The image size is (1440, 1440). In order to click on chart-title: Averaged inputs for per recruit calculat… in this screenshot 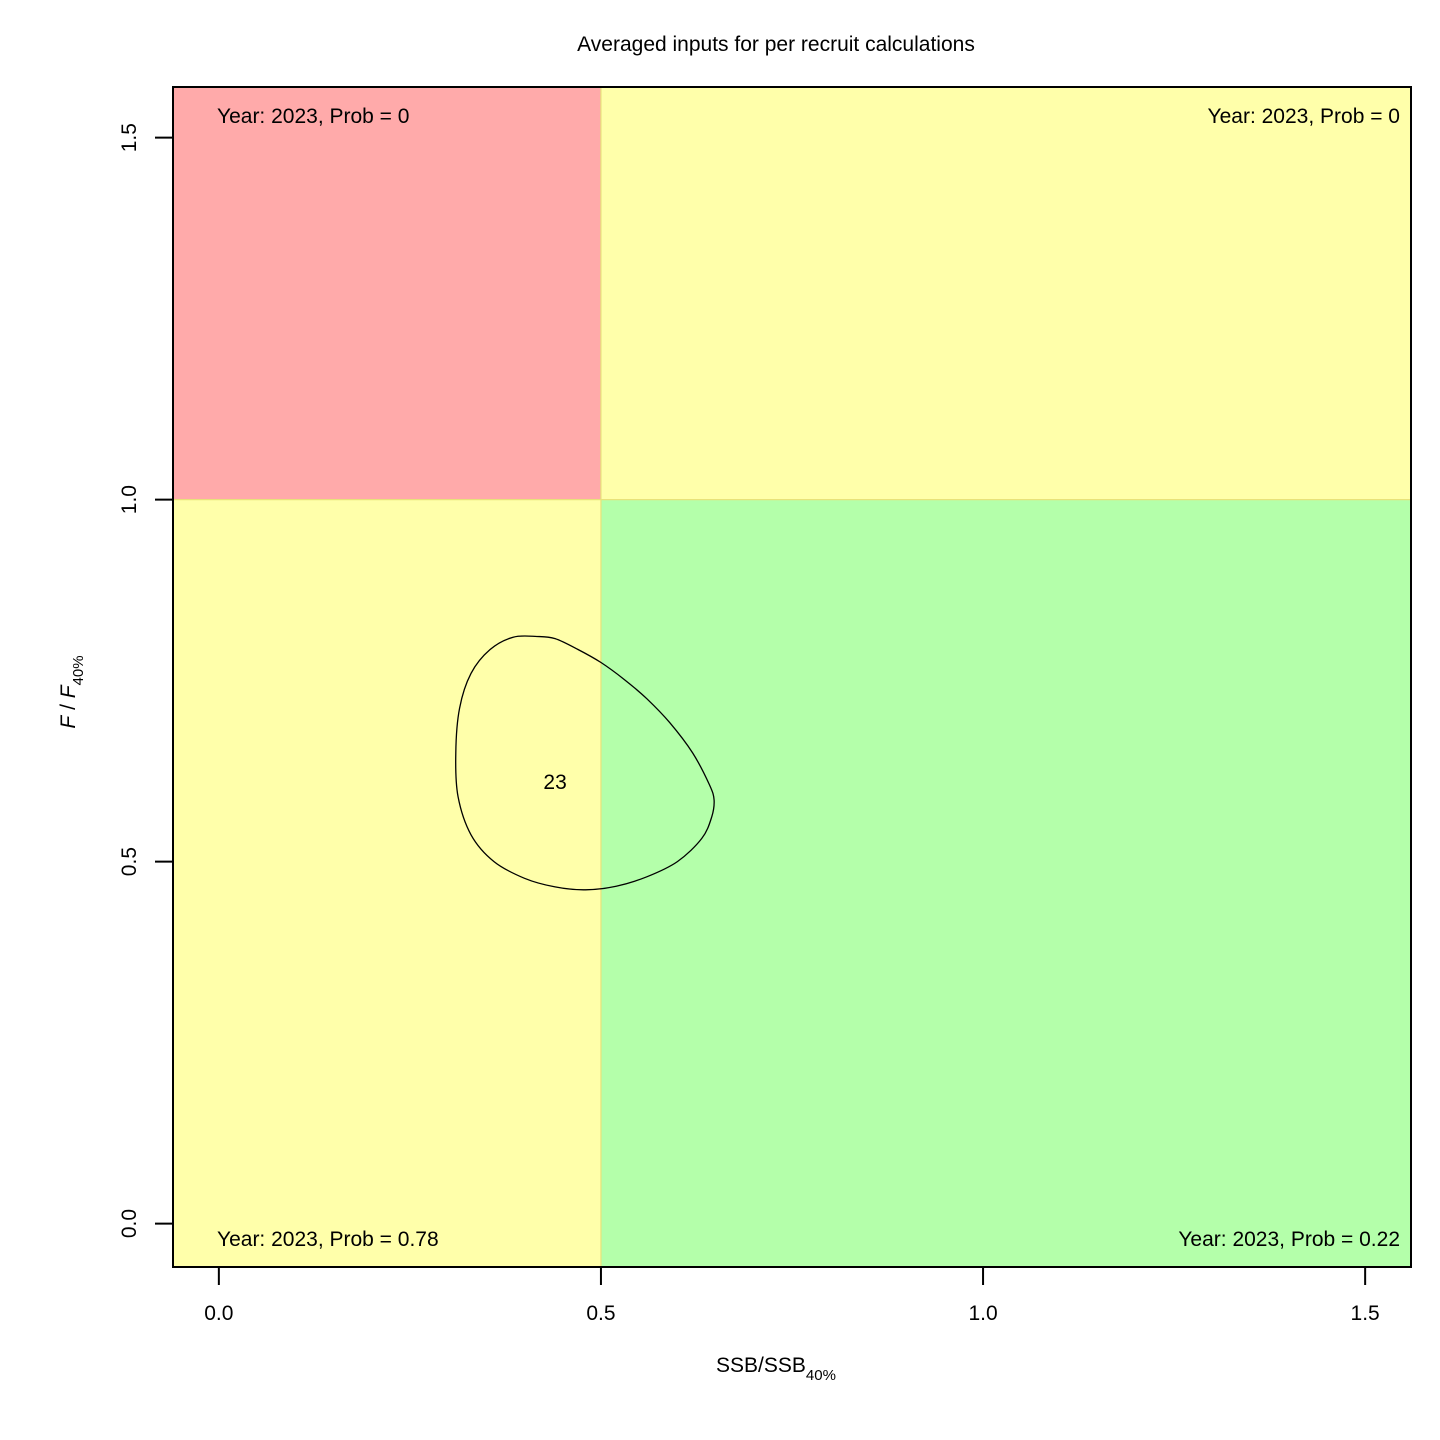, I will do `click(776, 44)`.